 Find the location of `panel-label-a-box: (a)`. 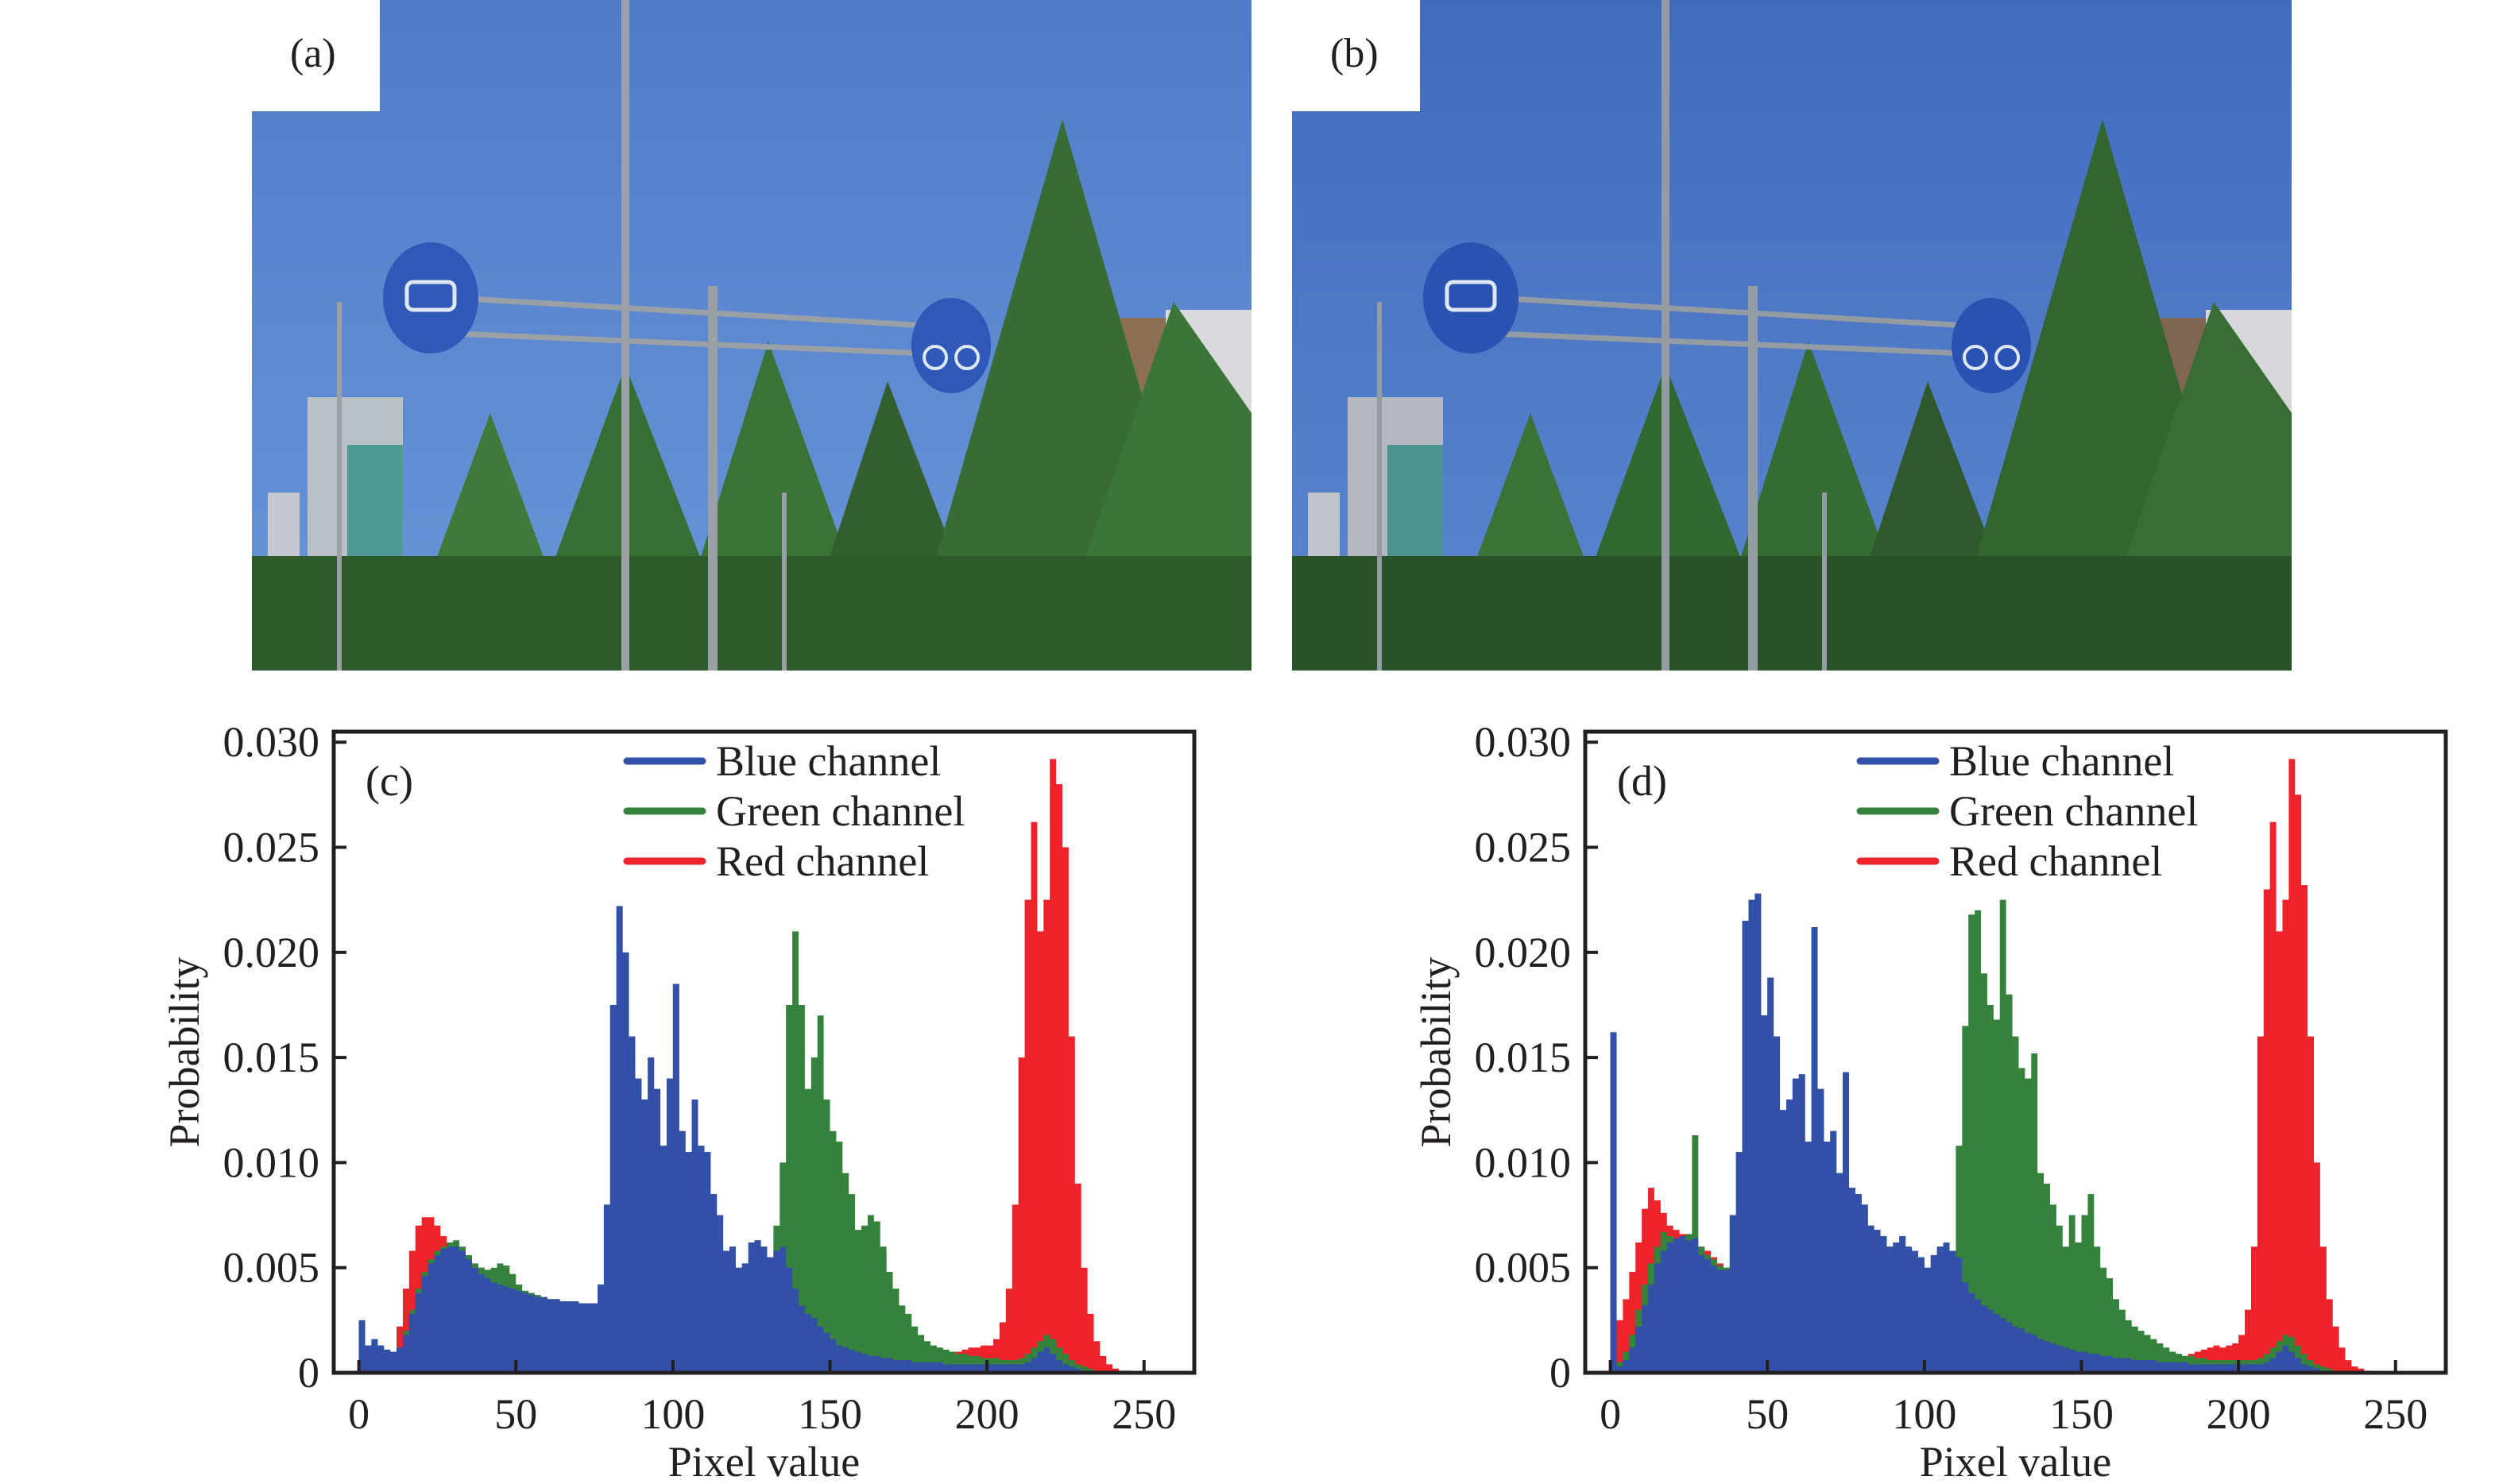

panel-label-a-box: (a) is located at coordinates (314, 55).